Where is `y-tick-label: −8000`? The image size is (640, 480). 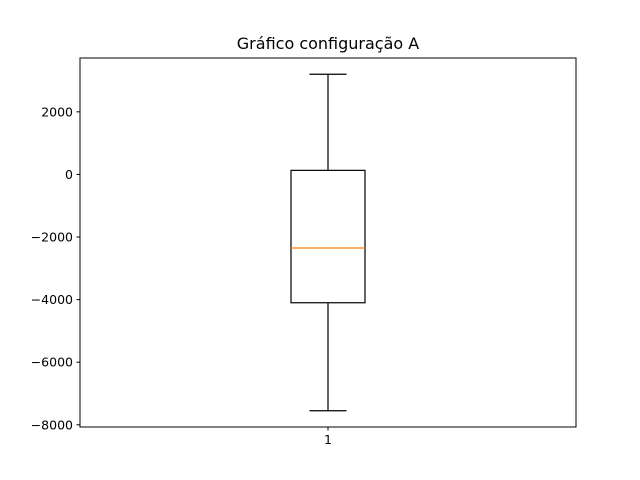 y-tick-label: −8000 is located at coordinates (52, 424).